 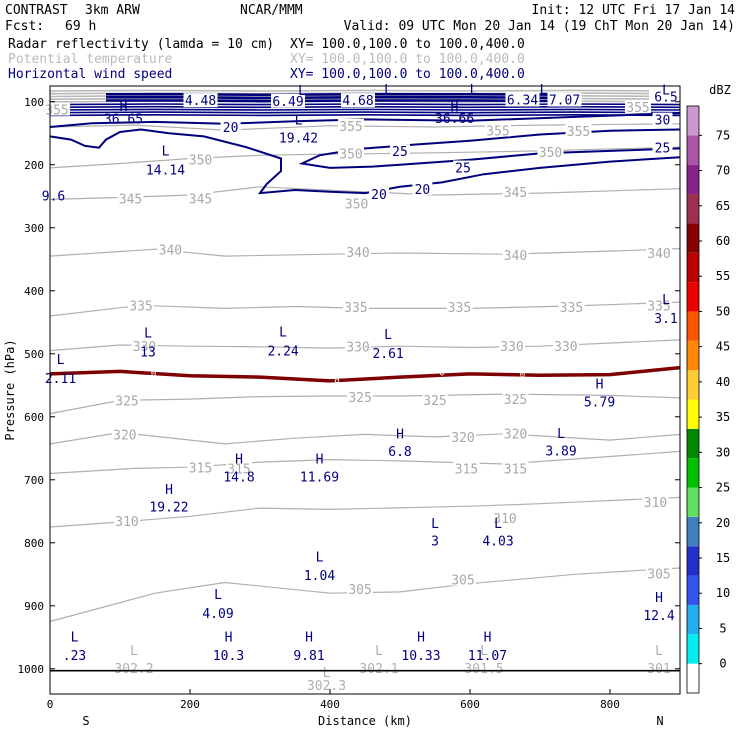 I want to click on colorbar-label: 35, so click(x=723, y=417).